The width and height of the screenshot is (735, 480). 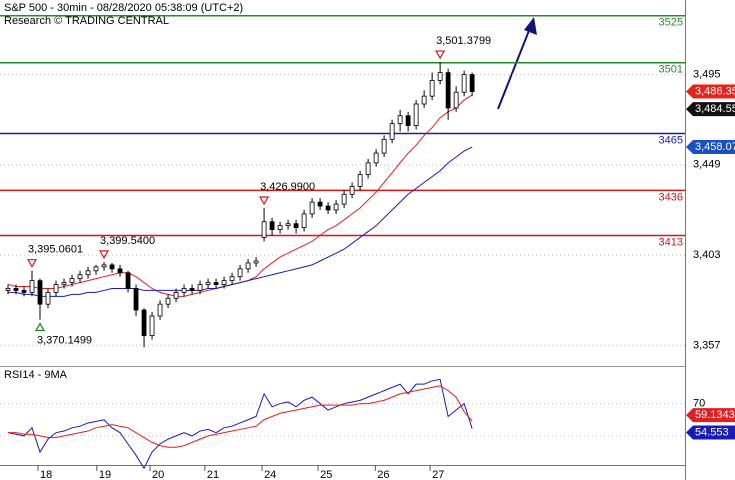 What do you see at coordinates (36, 375) in the screenshot?
I see `rsi-title: RSI14 - 9MA` at bounding box center [36, 375].